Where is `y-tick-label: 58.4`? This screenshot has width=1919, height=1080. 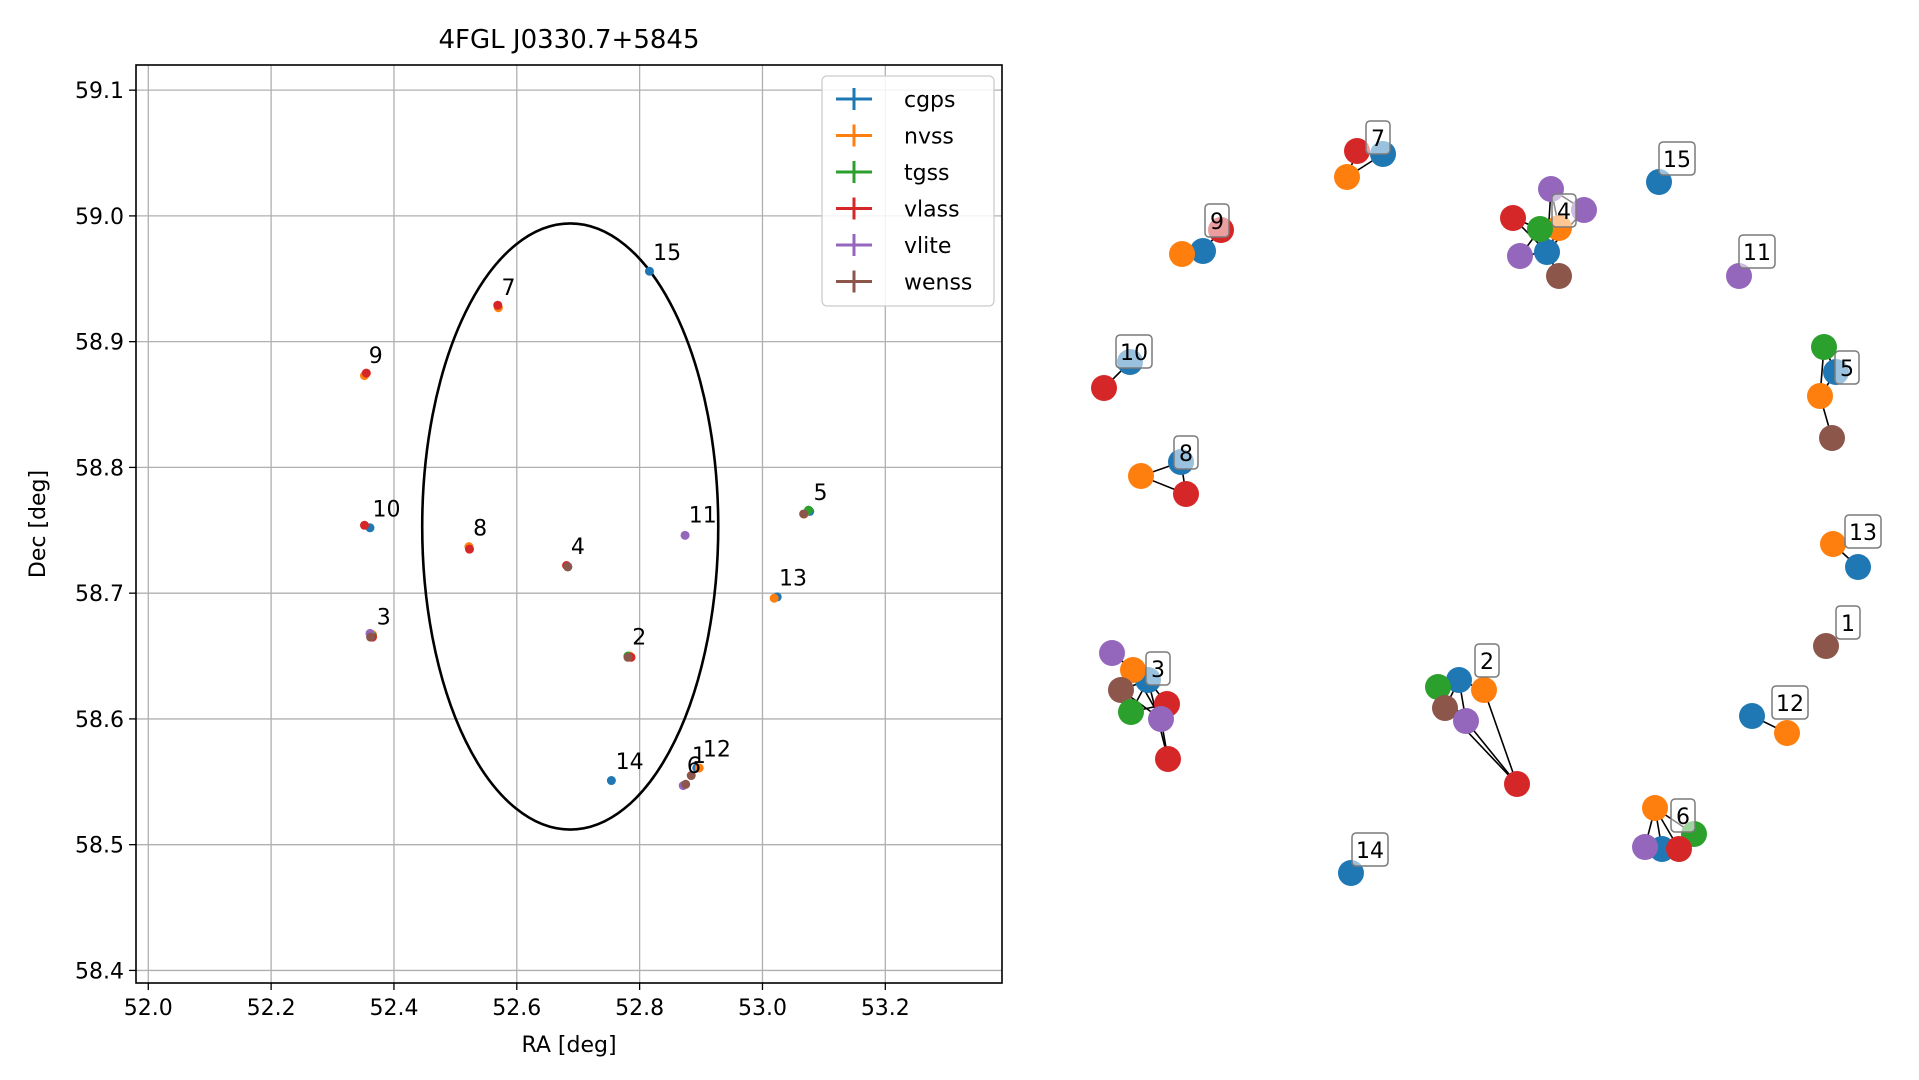
y-tick-label: 58.4 is located at coordinates (99, 971).